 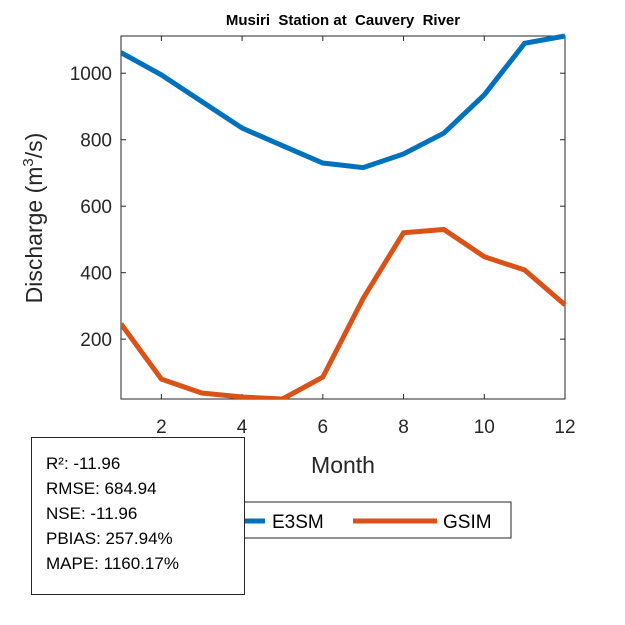 What do you see at coordinates (34, 146) in the screenshot?
I see `y-axis-label-suffix: /s)` at bounding box center [34, 146].